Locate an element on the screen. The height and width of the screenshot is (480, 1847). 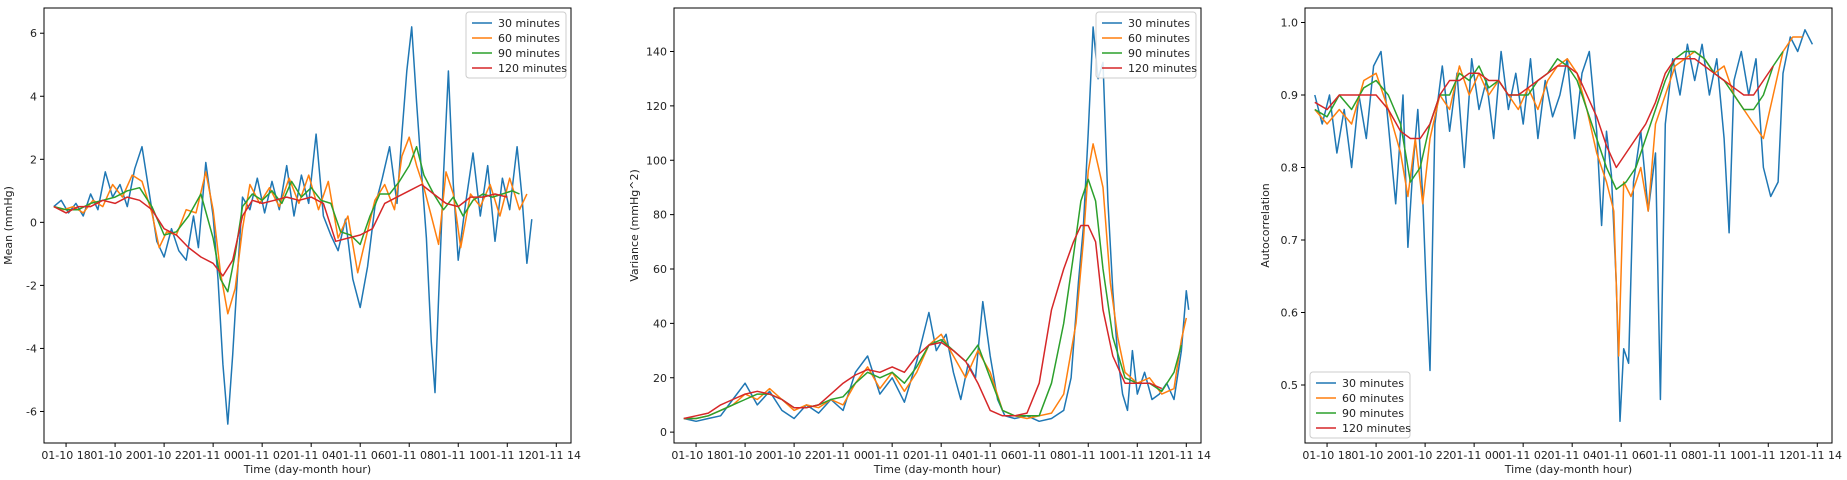
y-tick-label: 0.5 is located at coordinates (1290, 385).